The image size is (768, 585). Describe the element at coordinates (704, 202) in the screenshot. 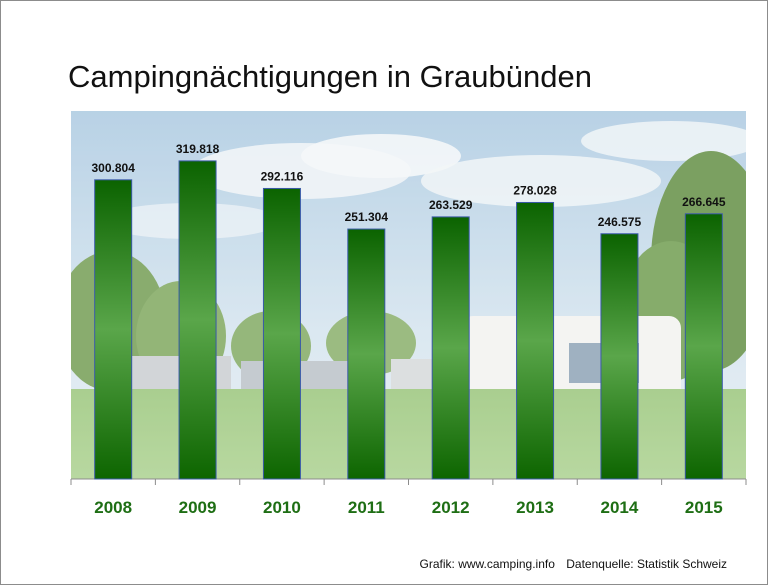

I see `value-label-2015: 266.645` at that location.